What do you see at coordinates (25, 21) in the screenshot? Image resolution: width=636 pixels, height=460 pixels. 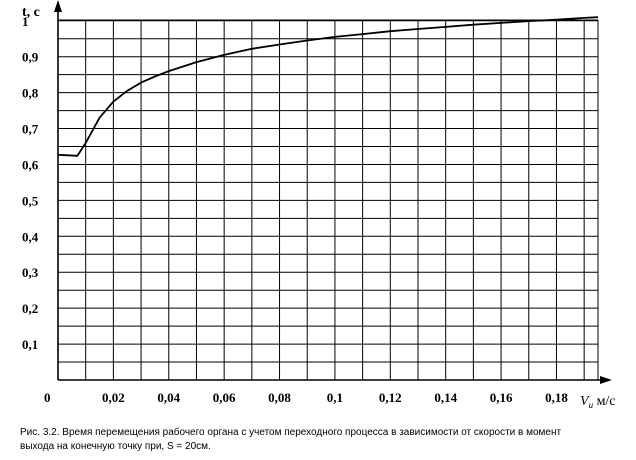 I see `y-tick-label: 1` at bounding box center [25, 21].